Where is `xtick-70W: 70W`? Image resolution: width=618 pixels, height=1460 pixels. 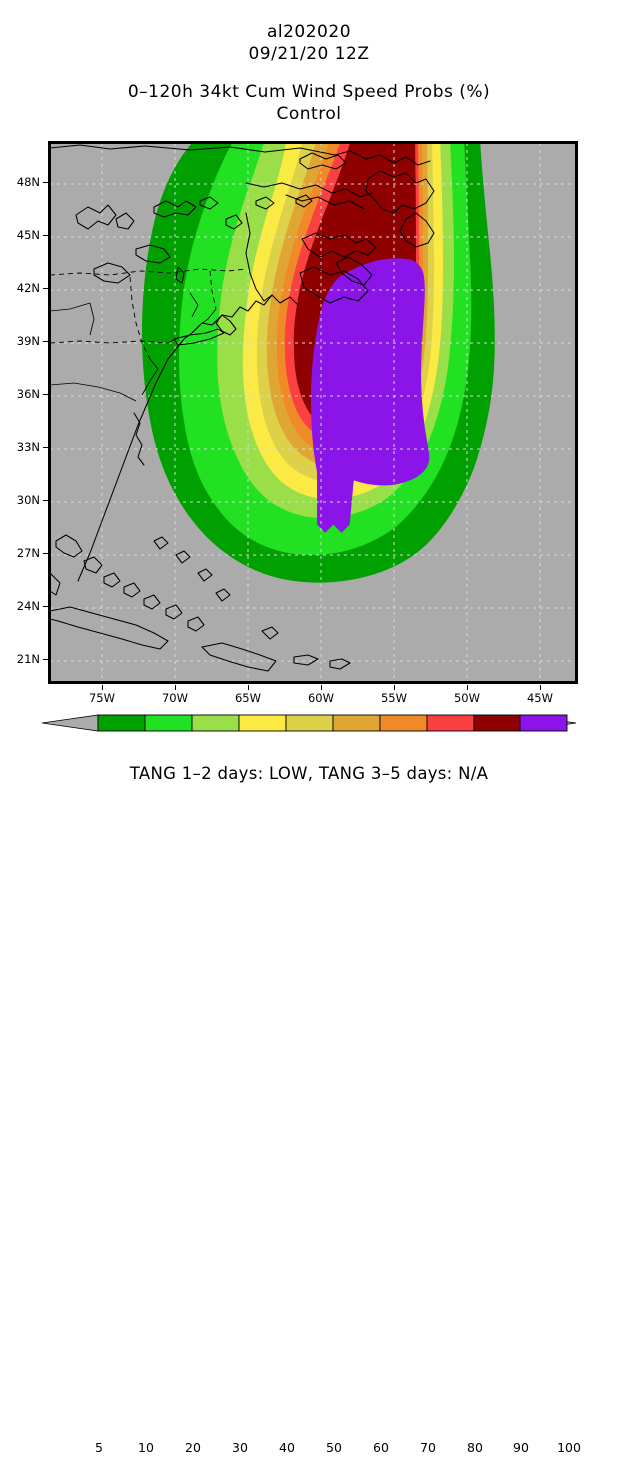
xtick-70W: 70W is located at coordinates (175, 695).